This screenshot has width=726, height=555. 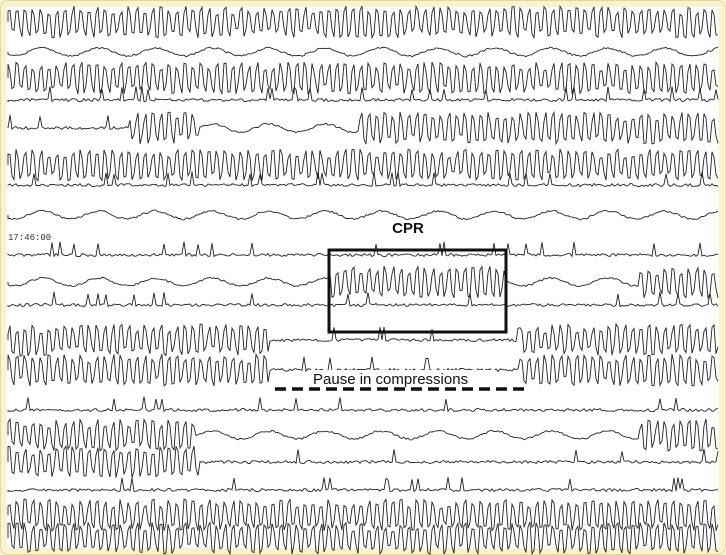 I want to click on label-background, so click(x=403, y=378).